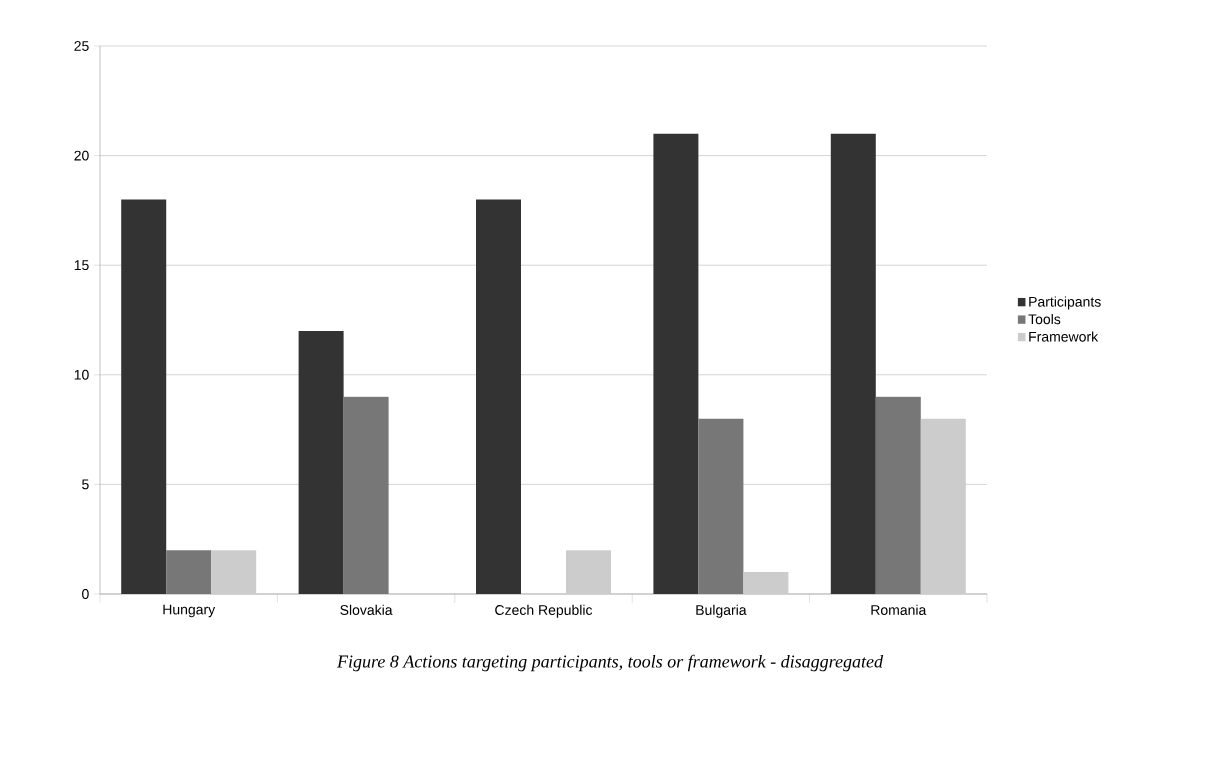 The height and width of the screenshot is (771, 1221). What do you see at coordinates (85, 484) in the screenshot?
I see `y-tick-label: 5` at bounding box center [85, 484].